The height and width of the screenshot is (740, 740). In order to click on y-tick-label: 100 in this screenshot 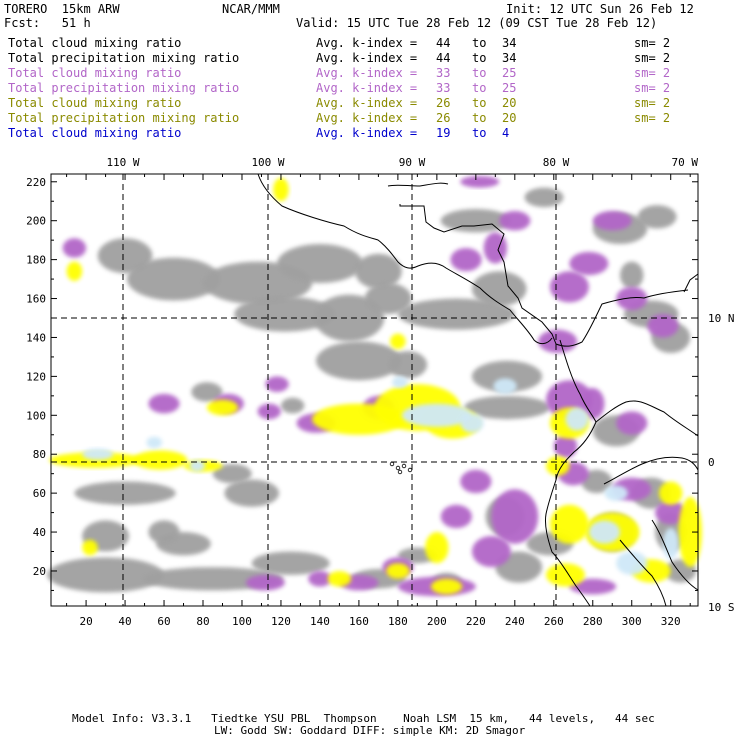, I will do `click(36, 415)`.